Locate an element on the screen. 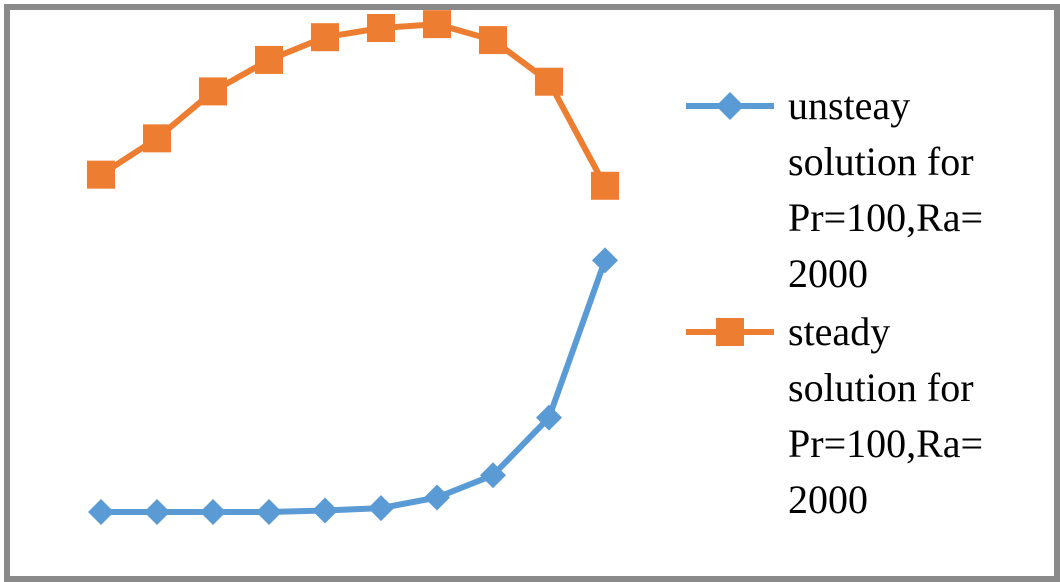 This screenshot has width=1060, height=582. series-line is located at coordinates (353, 104).